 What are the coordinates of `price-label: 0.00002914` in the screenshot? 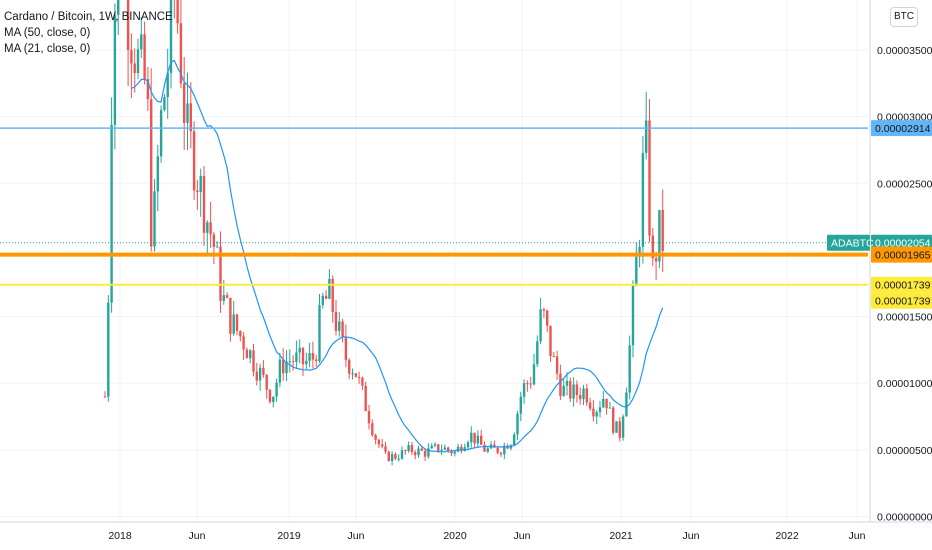 It's located at (903, 129).